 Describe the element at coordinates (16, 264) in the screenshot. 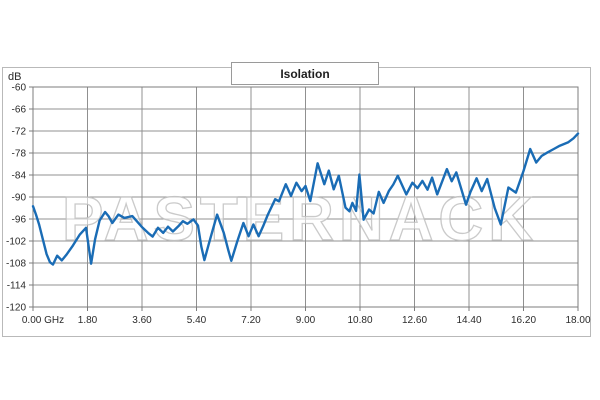

I see `y-tick-label: -108` at that location.